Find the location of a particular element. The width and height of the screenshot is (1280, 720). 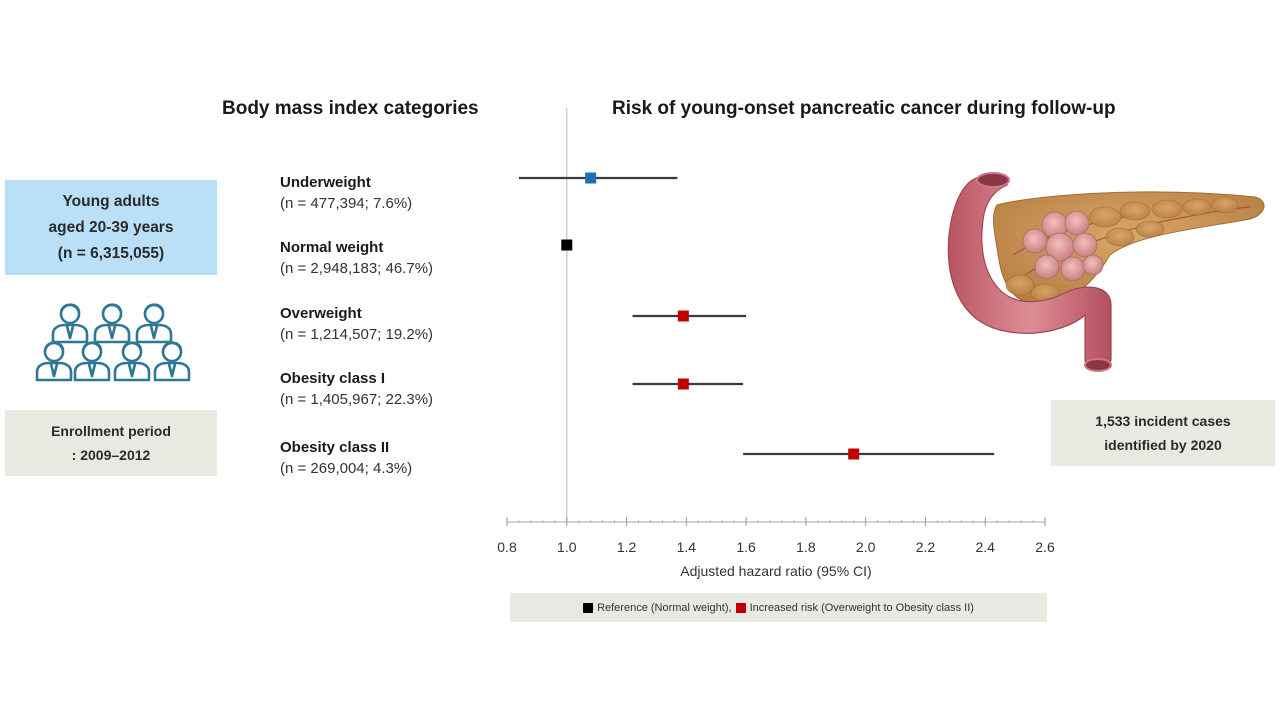

population-line-3: (n = 6,315,055) is located at coordinates (111, 253).